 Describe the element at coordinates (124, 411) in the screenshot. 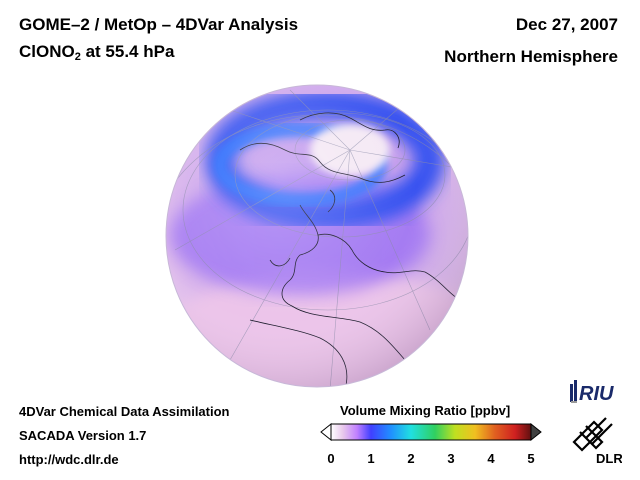

I see `footer-line-1: 4DVar Chemical Data Assimilation` at that location.